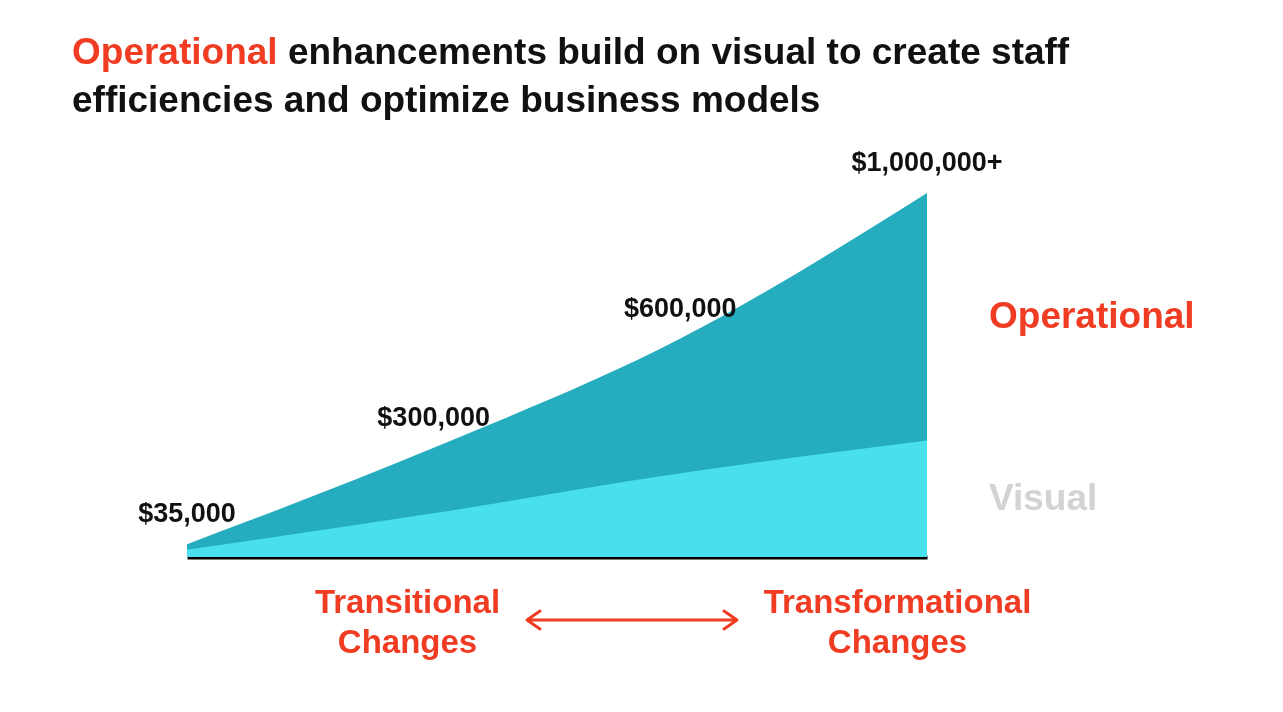  What do you see at coordinates (897, 622) in the screenshot?
I see `text: Transformational Changes` at bounding box center [897, 622].